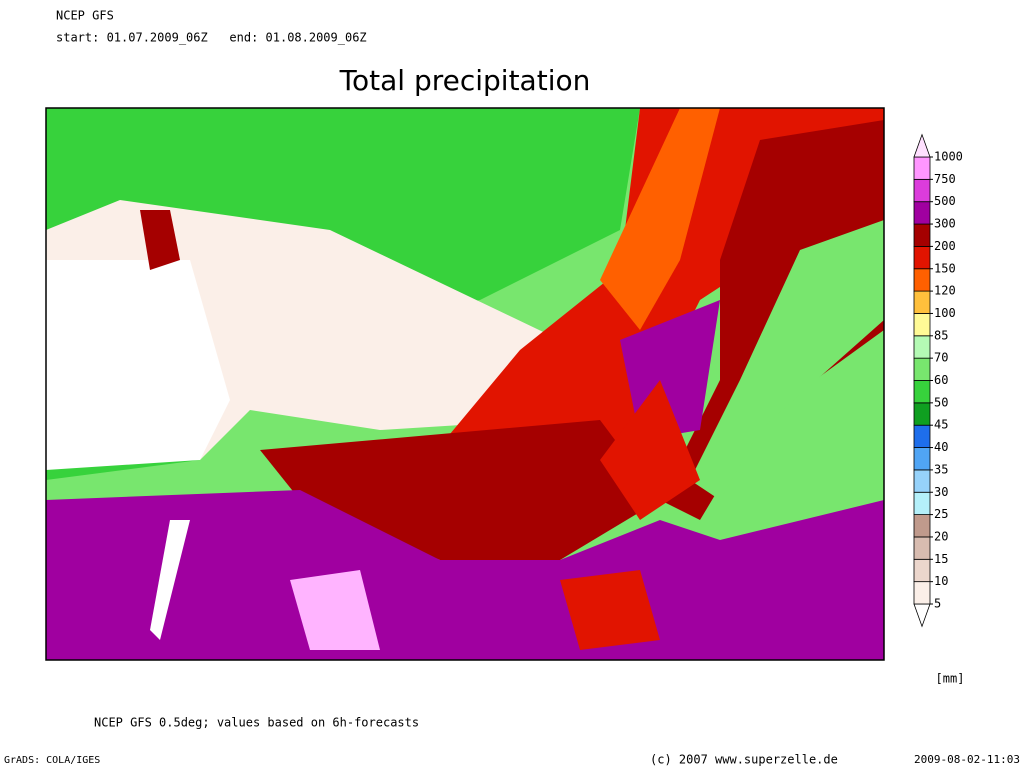  Describe the element at coordinates (941, 425) in the screenshot. I see `colorbar-label: 45` at that location.